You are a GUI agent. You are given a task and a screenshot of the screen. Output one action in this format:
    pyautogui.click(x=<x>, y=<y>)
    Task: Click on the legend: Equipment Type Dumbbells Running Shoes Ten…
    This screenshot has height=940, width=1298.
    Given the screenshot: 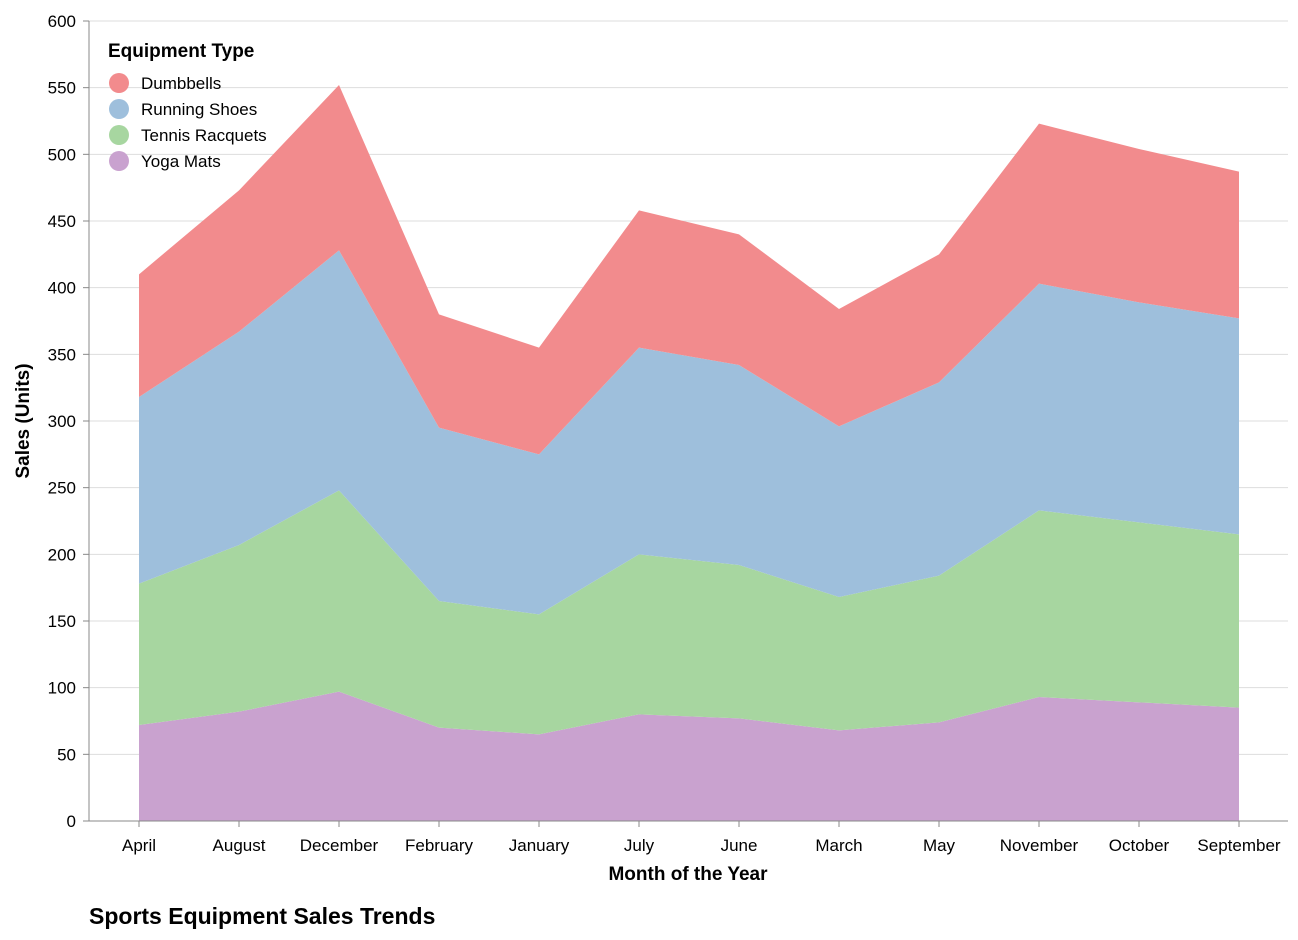 What is the action you would take?
    pyautogui.click(x=187, y=106)
    